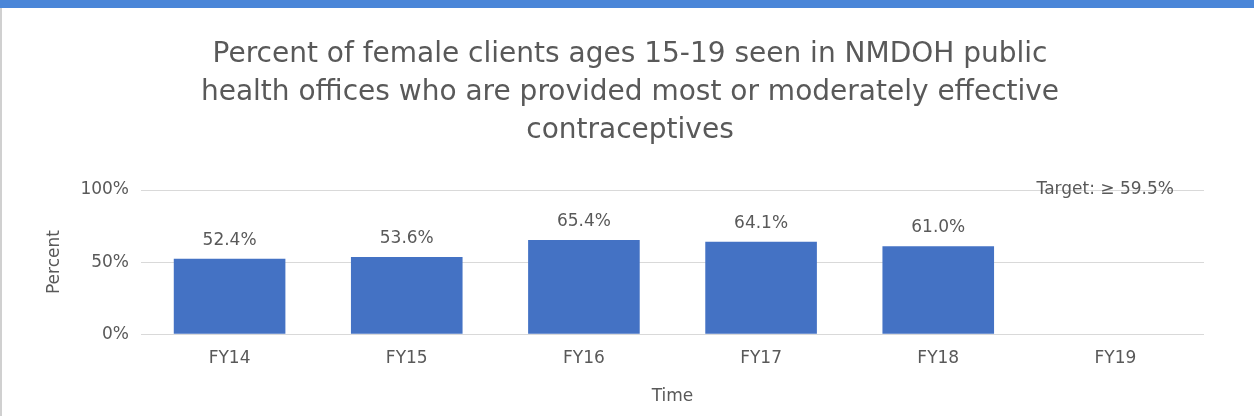  What do you see at coordinates (229, 238) in the screenshot?
I see `data-label: 52.4%` at bounding box center [229, 238].